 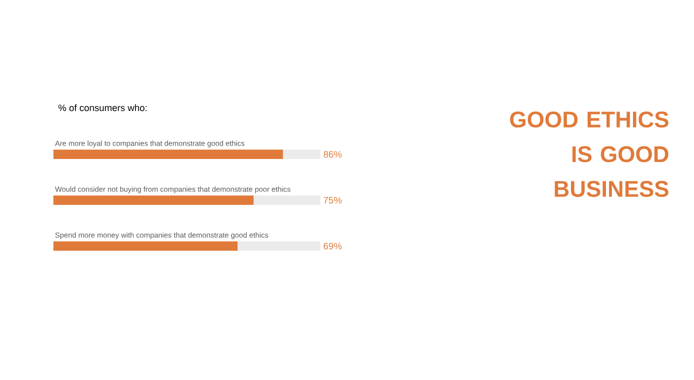 What do you see at coordinates (102, 107) in the screenshot?
I see `chart-subtitle: % of consumers who:` at bounding box center [102, 107].